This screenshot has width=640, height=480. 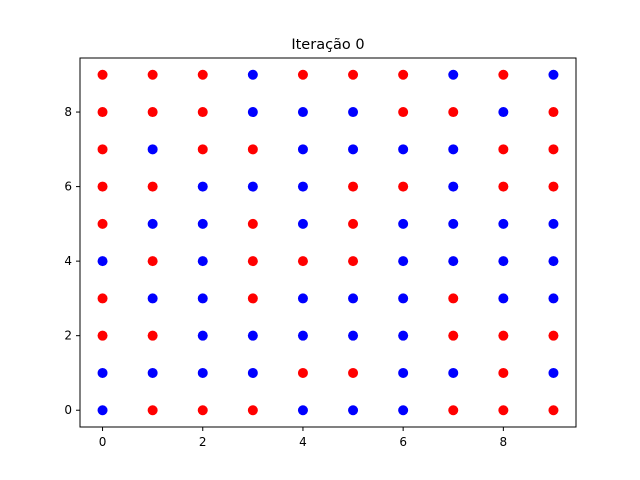 I want to click on y-axis: 0 2 4 6 8, so click(x=72, y=261).